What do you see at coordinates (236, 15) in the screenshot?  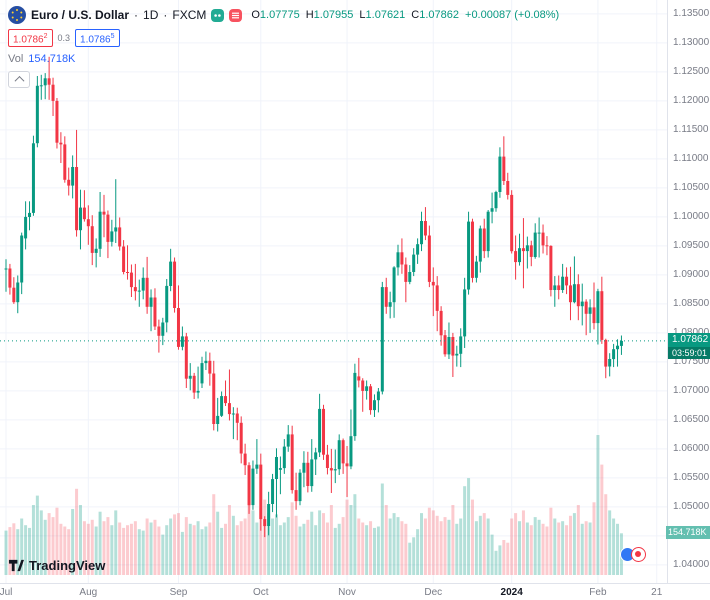 I see `menu-icon` at bounding box center [236, 15].